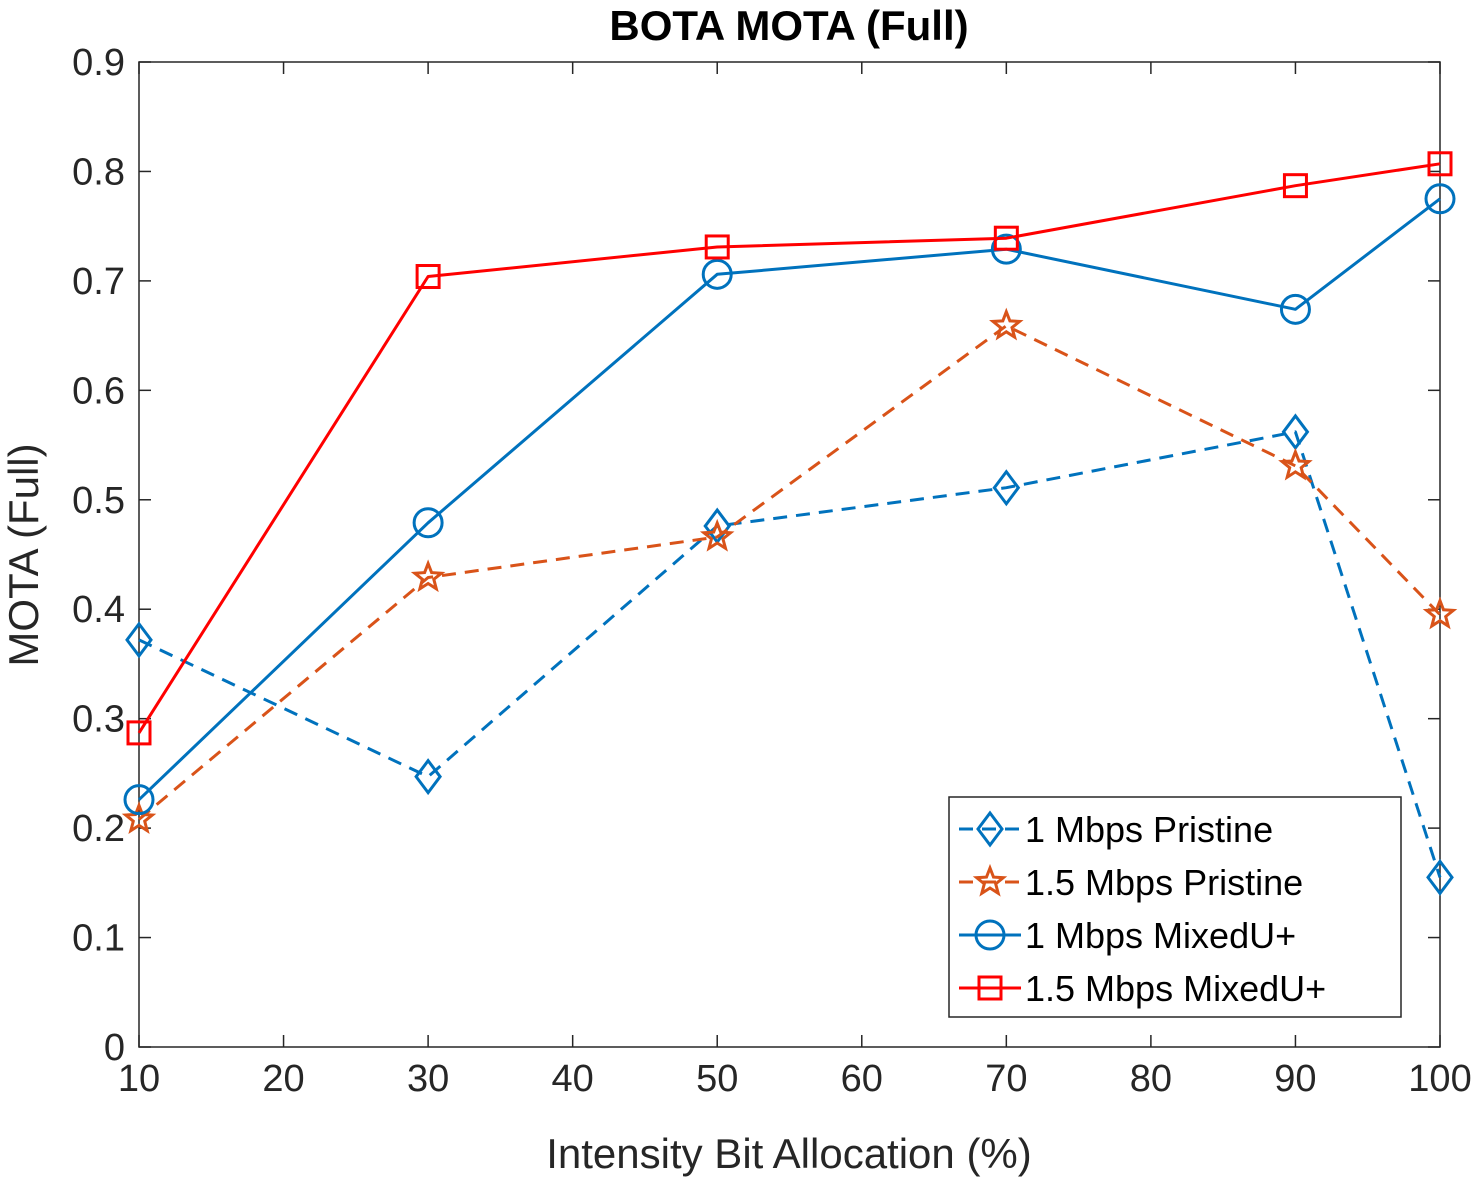  I want to click on y-tick-label: 0.2, so click(98, 829).